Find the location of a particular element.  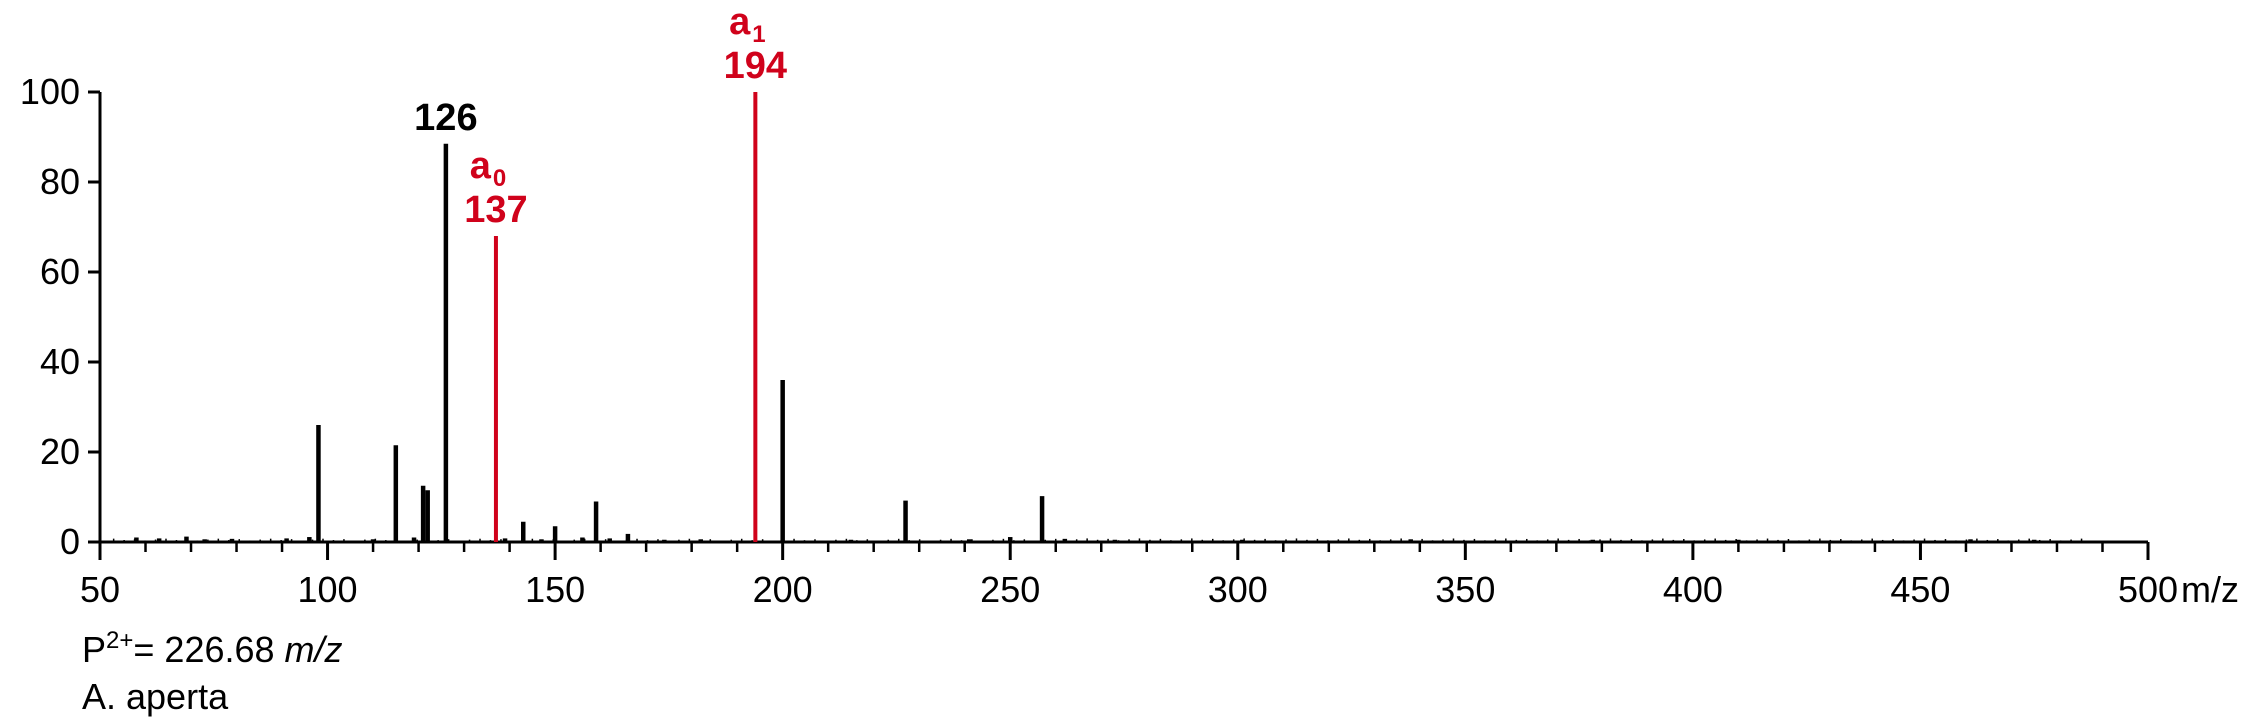

x-tick-label: 150 is located at coordinates (555, 589).